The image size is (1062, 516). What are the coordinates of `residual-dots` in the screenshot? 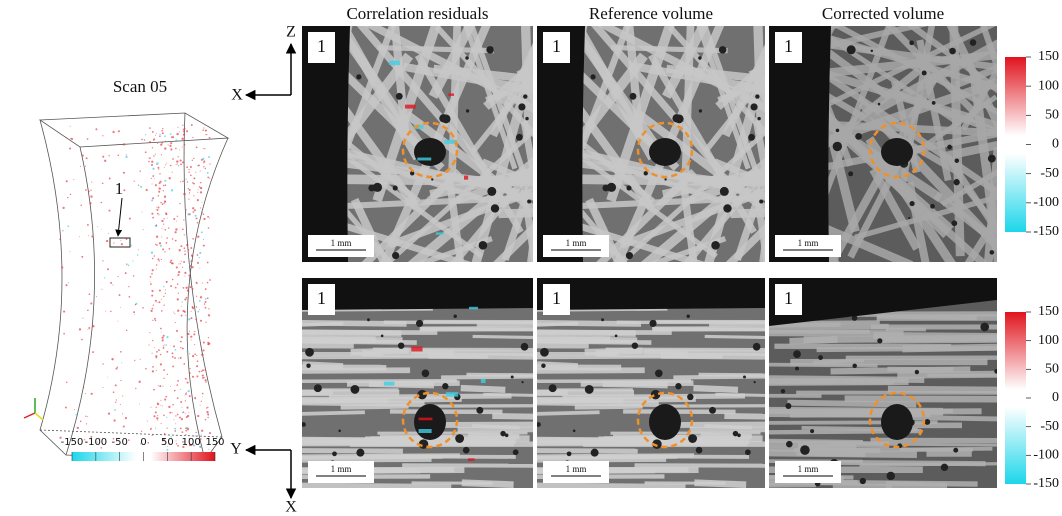 It's located at (135, 287).